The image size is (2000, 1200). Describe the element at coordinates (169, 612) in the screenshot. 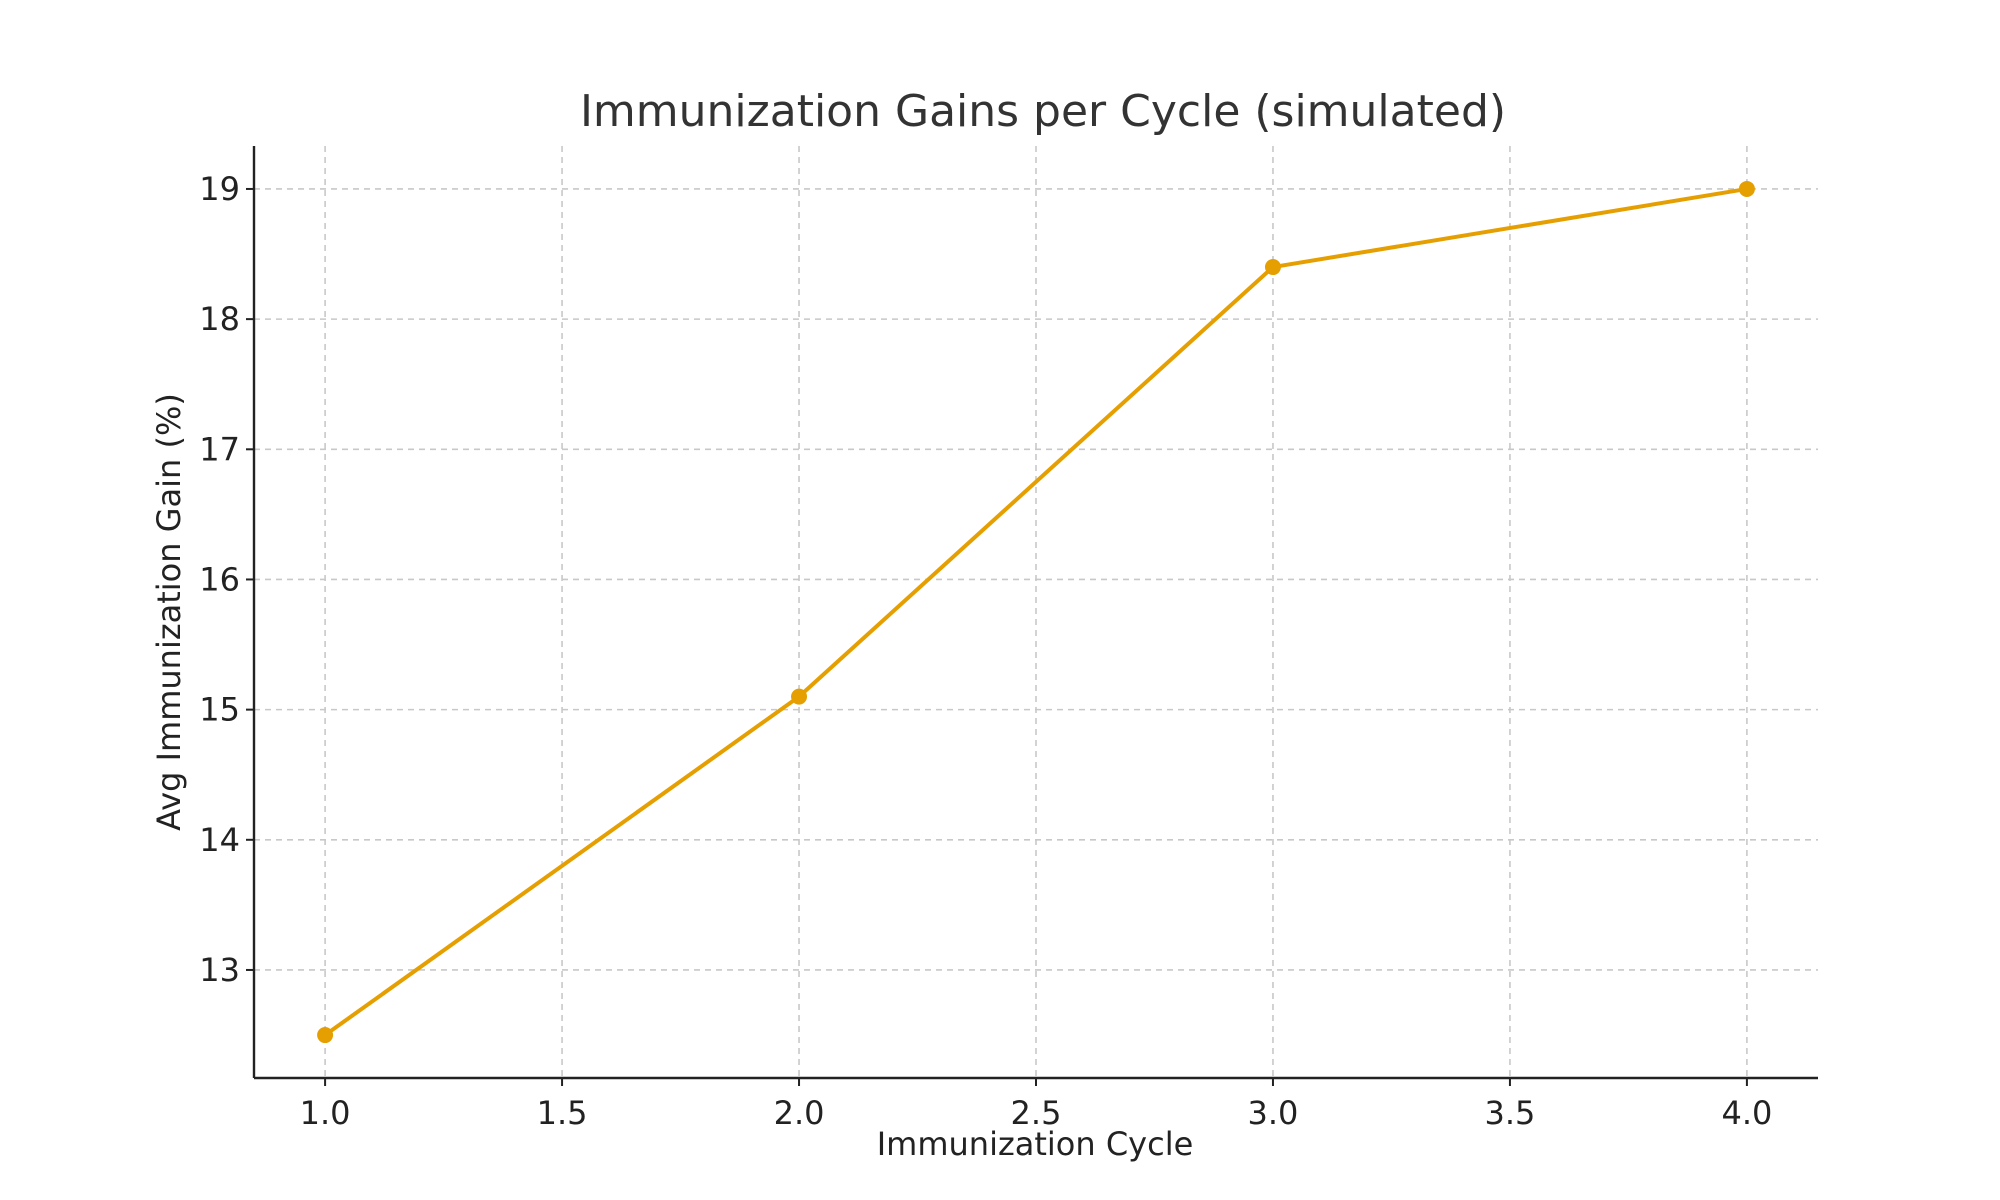

I see `y-axis-label: Avg Immunization Gain (%)` at that location.